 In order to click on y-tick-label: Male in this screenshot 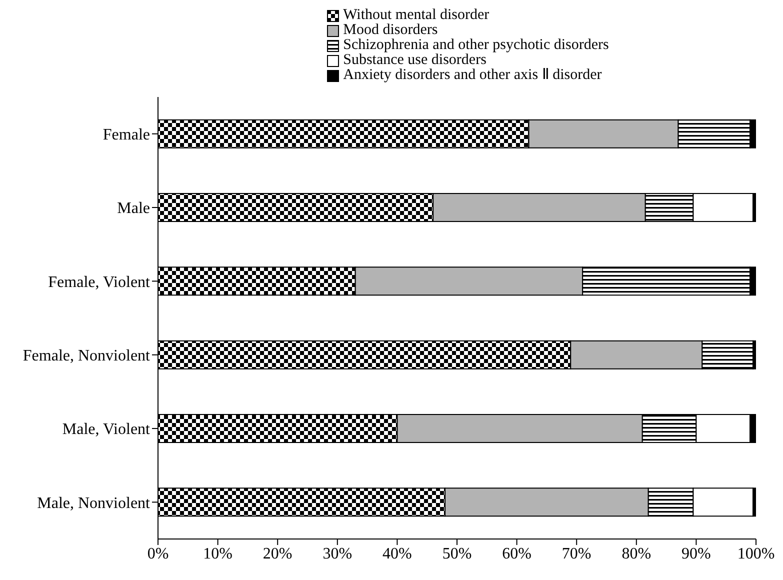, I will do `click(133, 209)`.